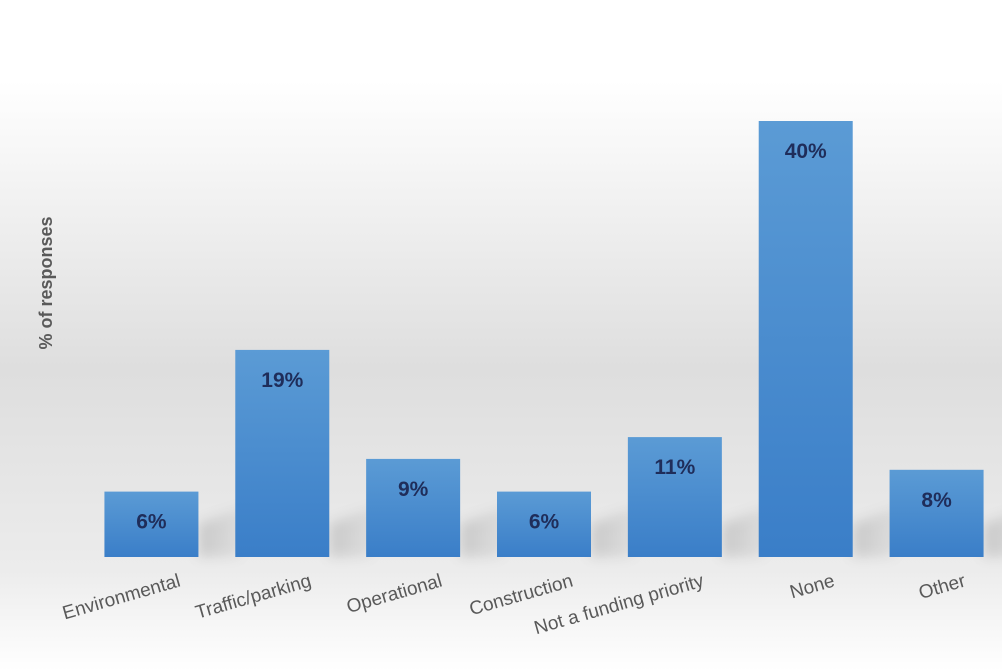  What do you see at coordinates (674, 467) in the screenshot?
I see `value-label-not-a-funding-priority: 11%` at bounding box center [674, 467].